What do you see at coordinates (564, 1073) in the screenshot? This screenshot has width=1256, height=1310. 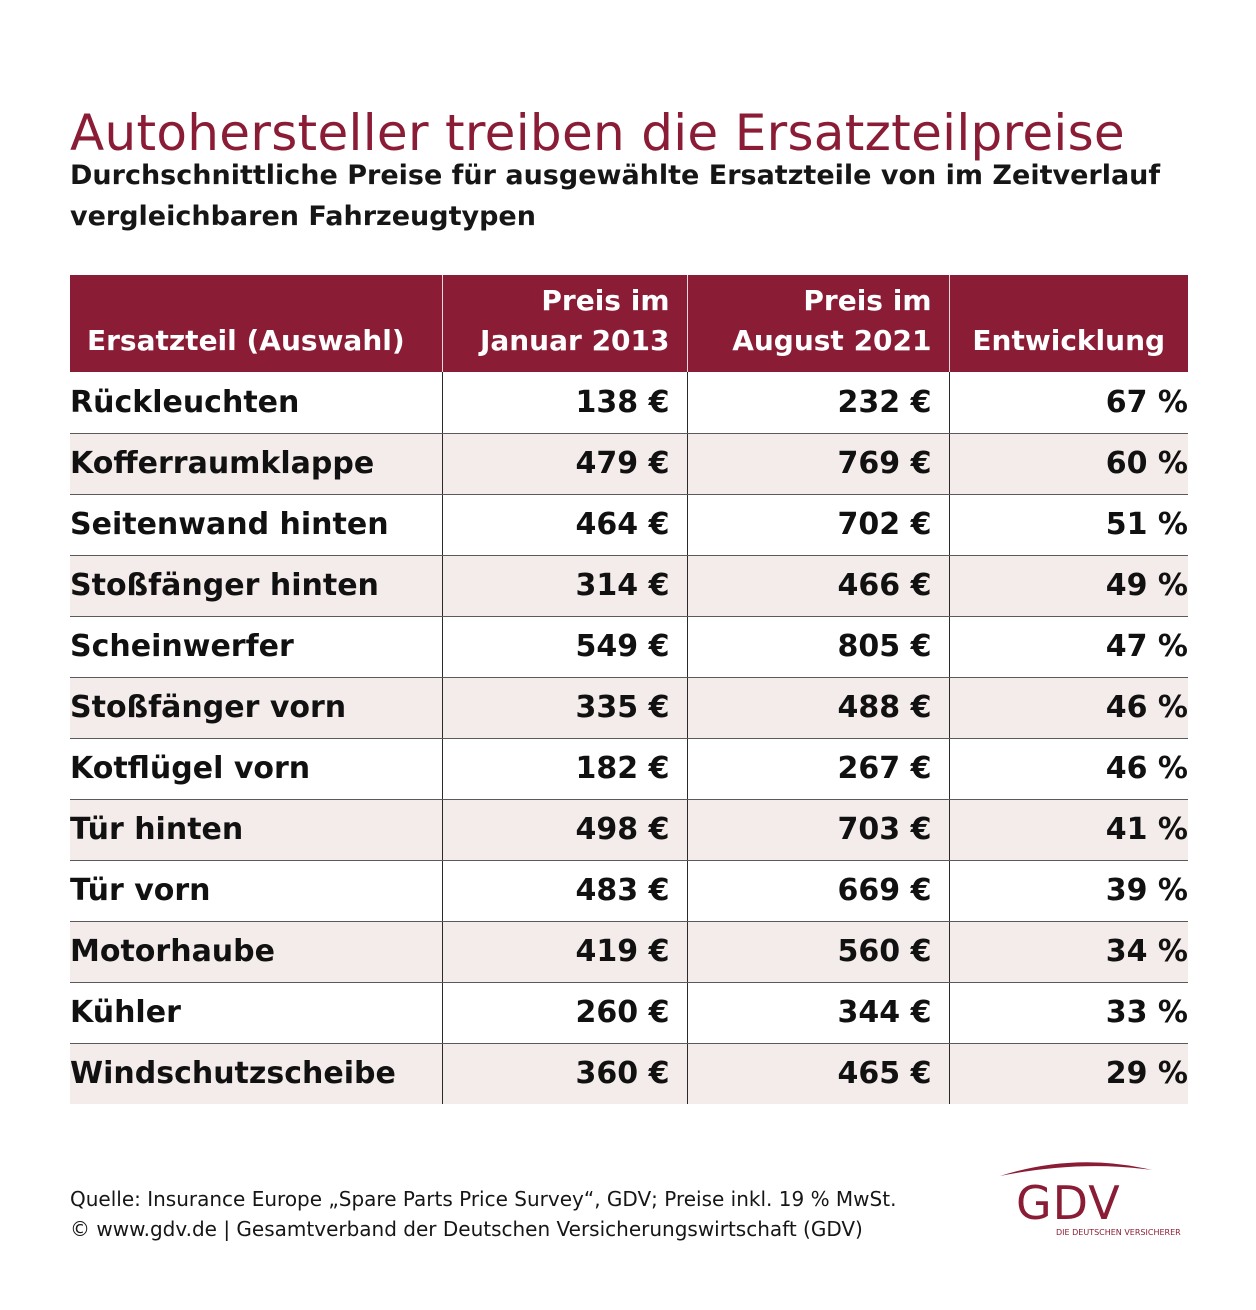 I see `cell-col-price-2013: 360 €` at bounding box center [564, 1073].